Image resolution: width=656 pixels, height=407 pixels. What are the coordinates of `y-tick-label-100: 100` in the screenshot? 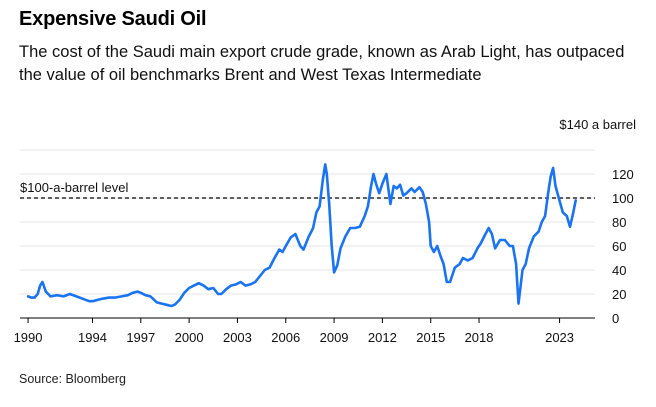 It's located at (623, 198).